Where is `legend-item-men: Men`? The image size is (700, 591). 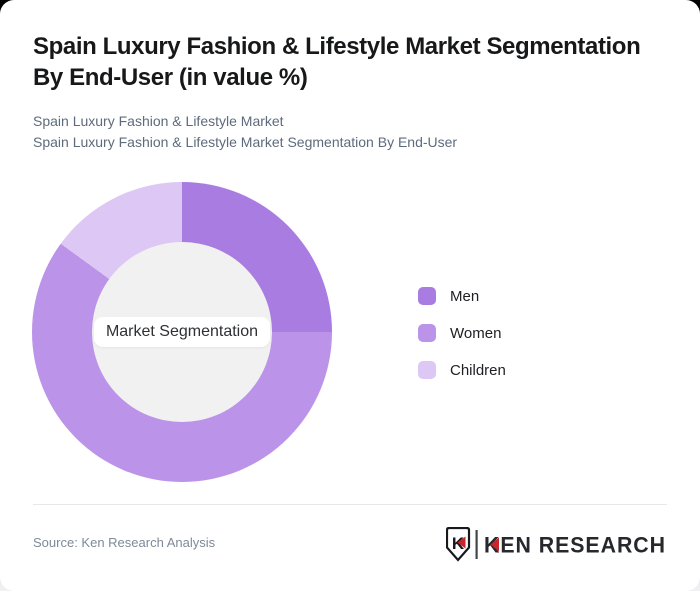 legend-item-men: Men is located at coordinates (462, 296).